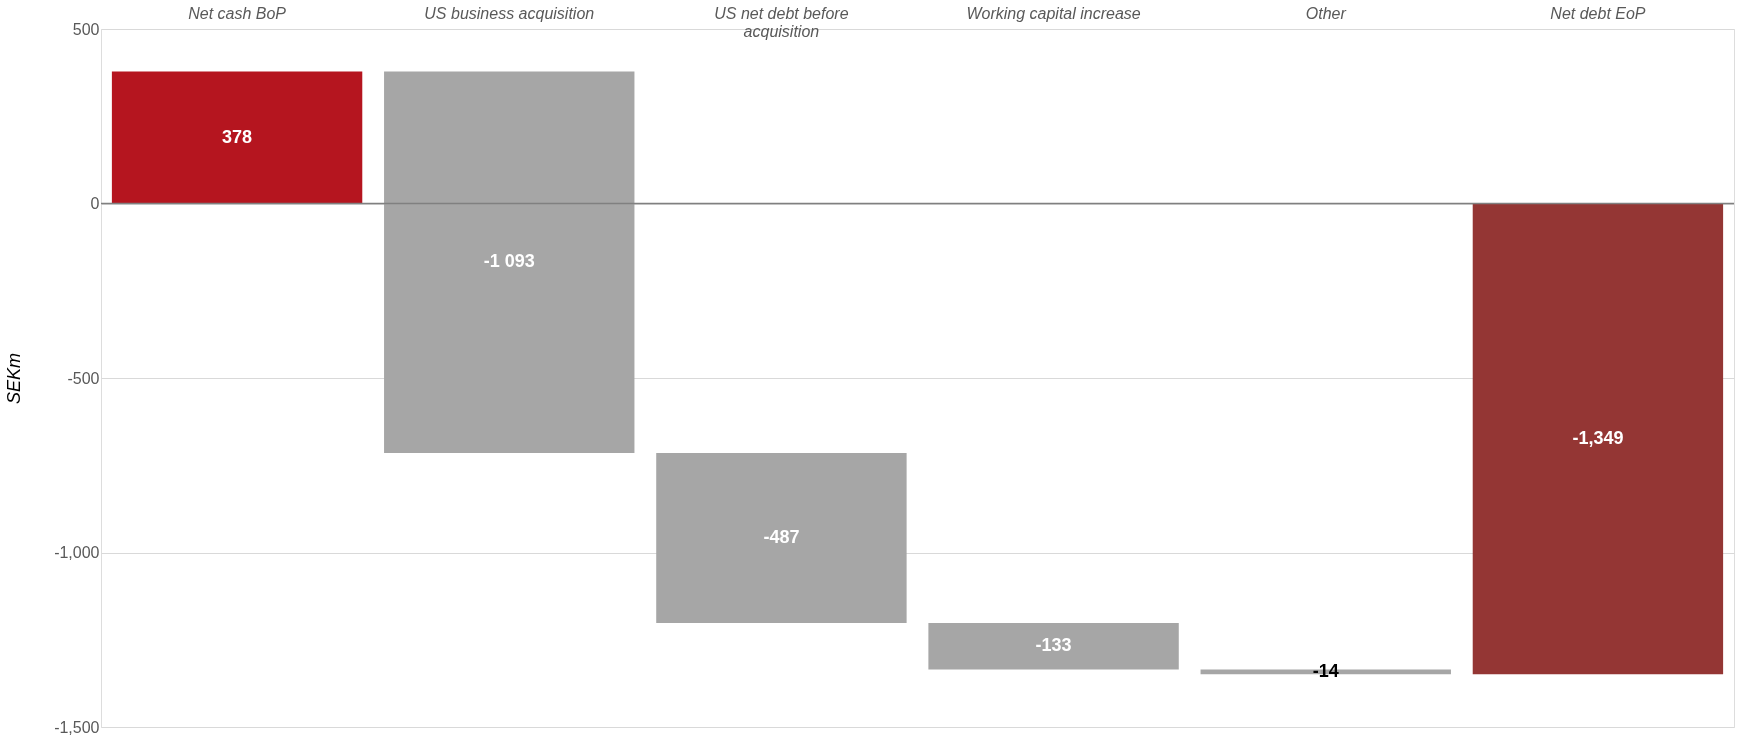  I want to click on y-tick-label: -1,500, so click(77, 727).